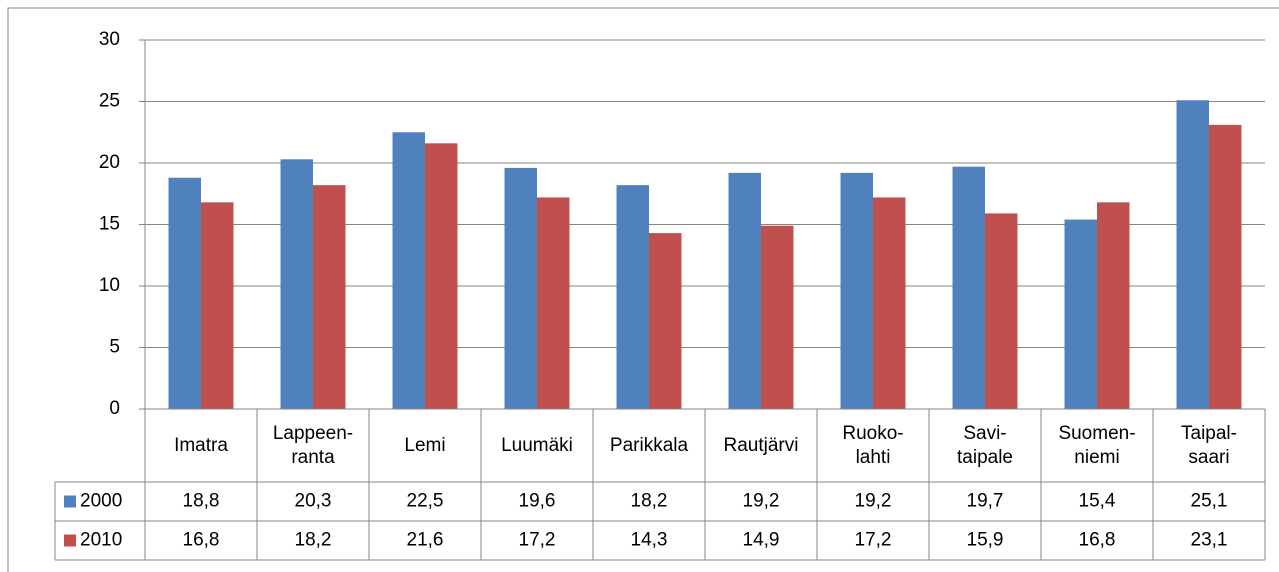 The width and height of the screenshot is (1279, 572). What do you see at coordinates (1209, 540) in the screenshot?
I see `data-label: 23,1` at bounding box center [1209, 540].